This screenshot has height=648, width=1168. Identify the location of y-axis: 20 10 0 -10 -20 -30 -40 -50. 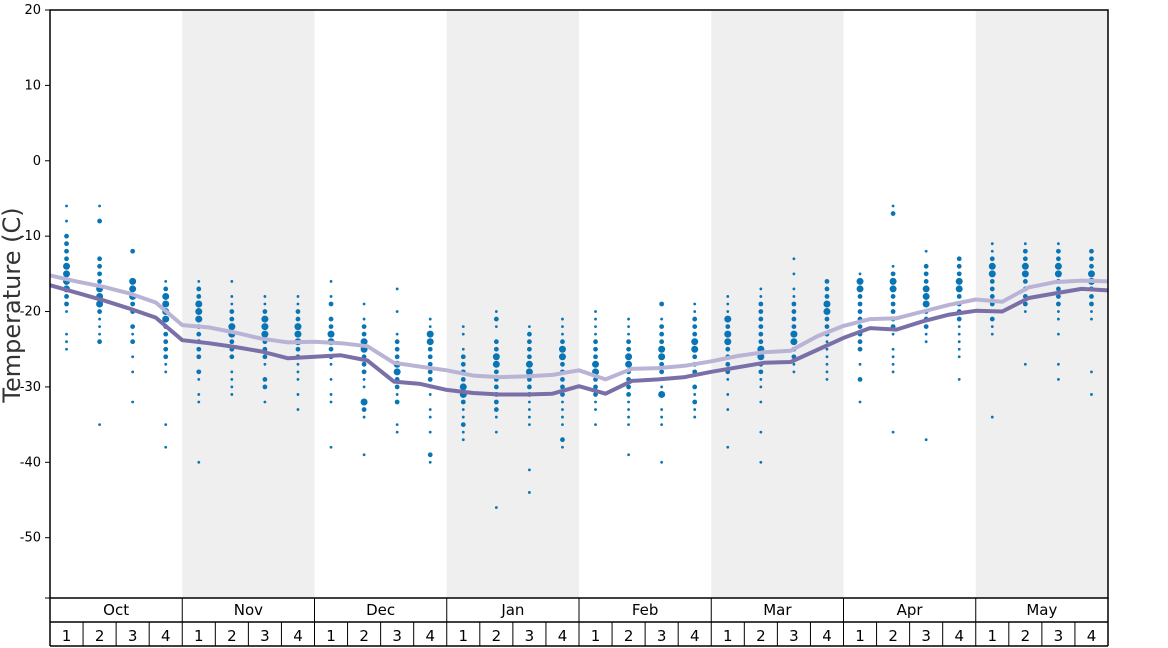
(35, 301).